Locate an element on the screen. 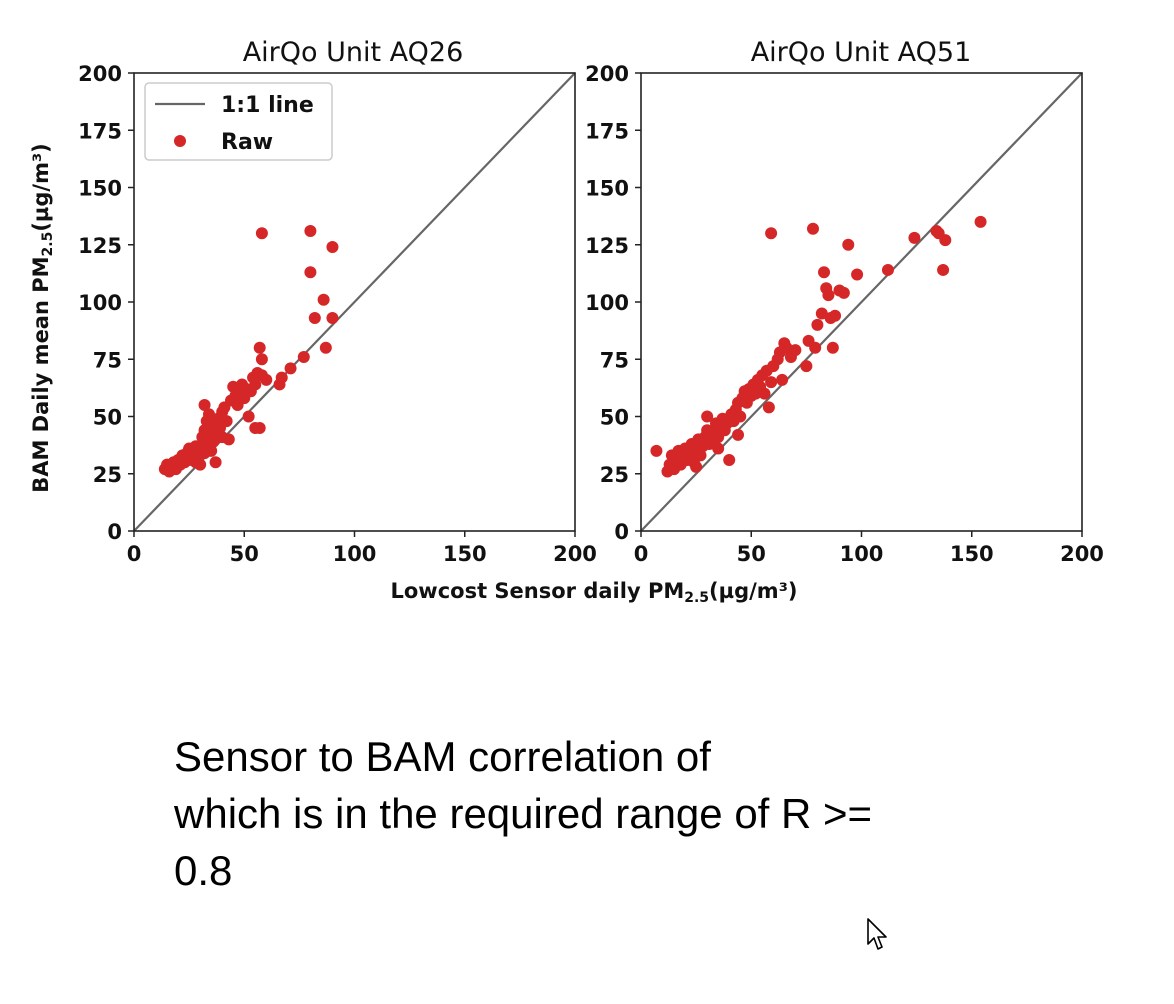  y-axis-label-text: BAM Daily mean PM is located at coordinates (41, 374).